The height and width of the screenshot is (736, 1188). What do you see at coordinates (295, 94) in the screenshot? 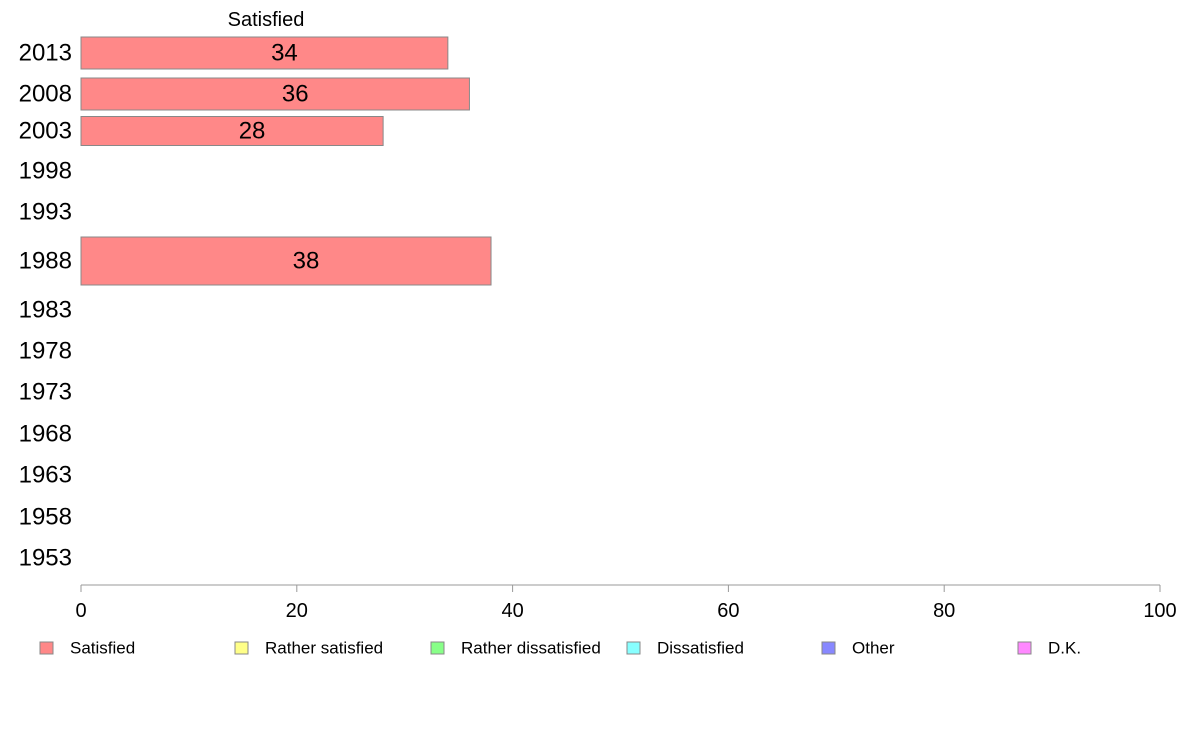
I see `bar-value-label: 36` at bounding box center [295, 94].